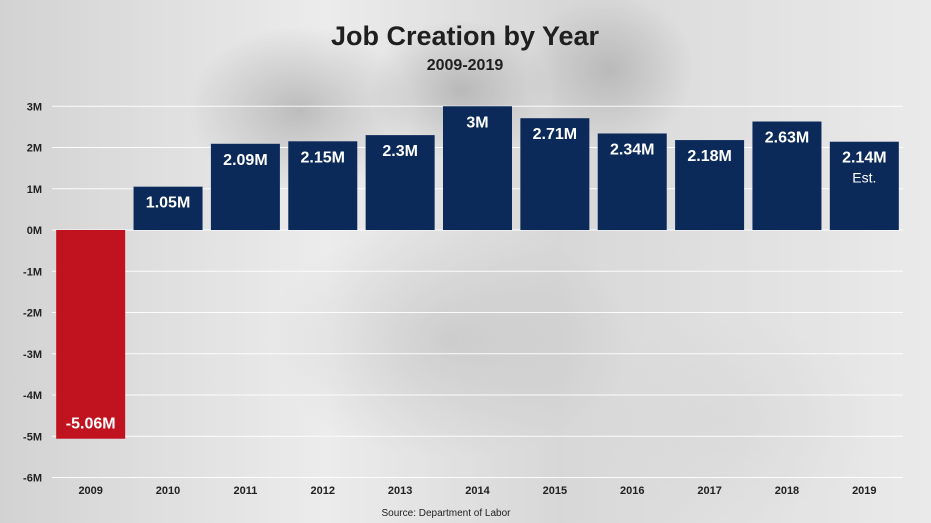 This screenshot has width=931, height=523. I want to click on y-tick-label: 1M, so click(34, 190).